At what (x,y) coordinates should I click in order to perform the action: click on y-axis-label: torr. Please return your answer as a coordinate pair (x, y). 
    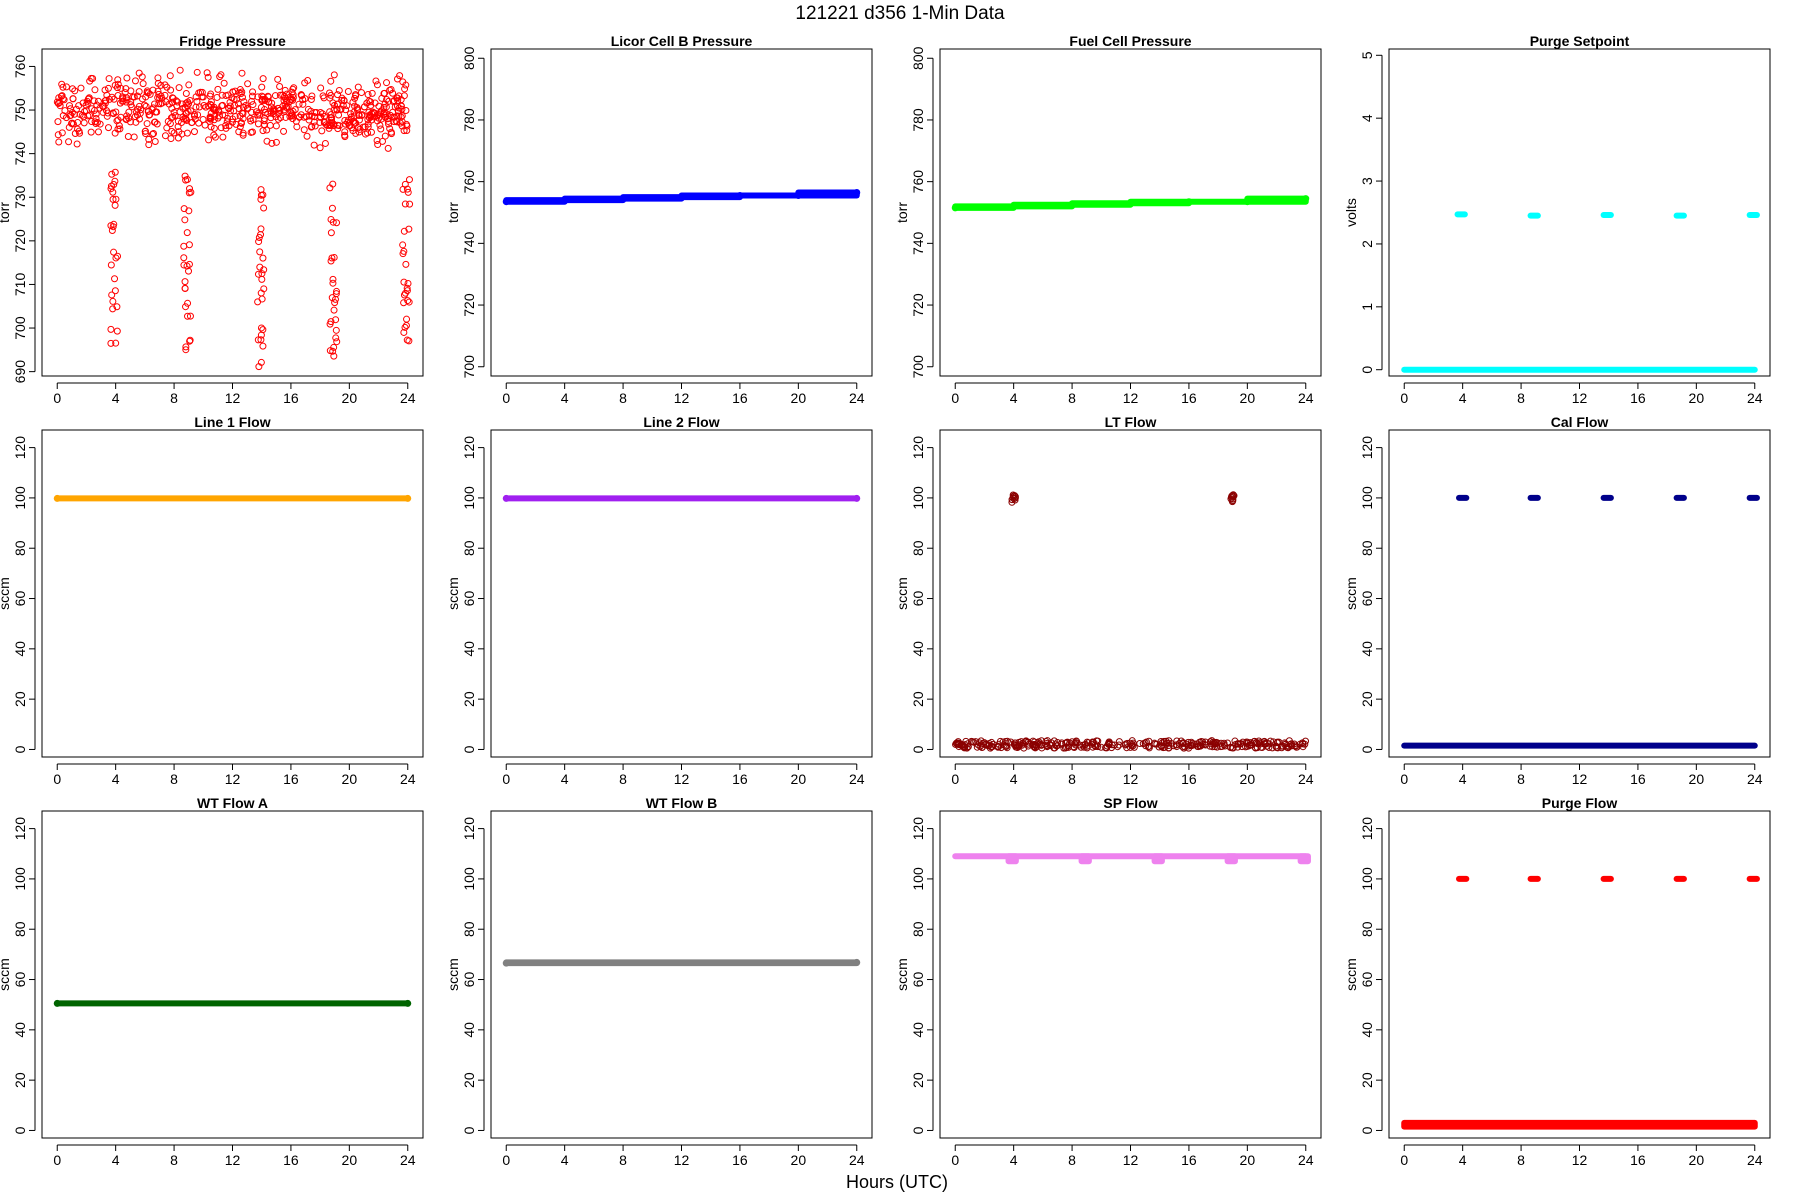
    Looking at the image, I should click on (453, 212).